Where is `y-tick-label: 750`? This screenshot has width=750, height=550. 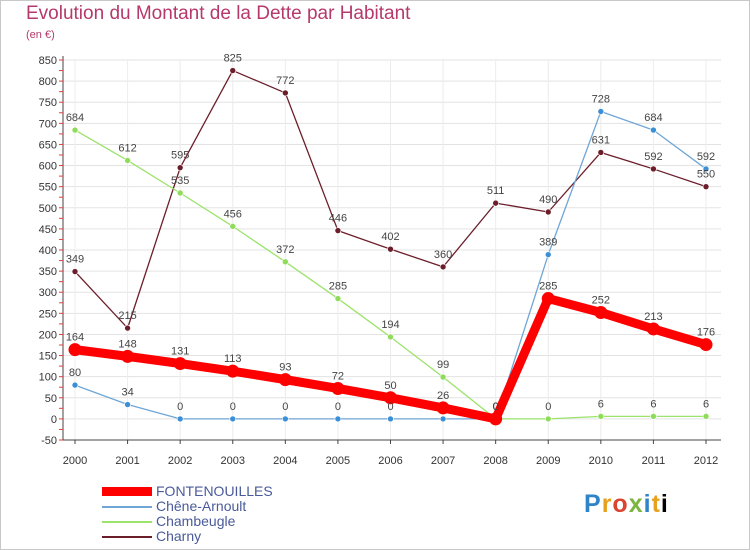 y-tick-label: 750 is located at coordinates (48, 103).